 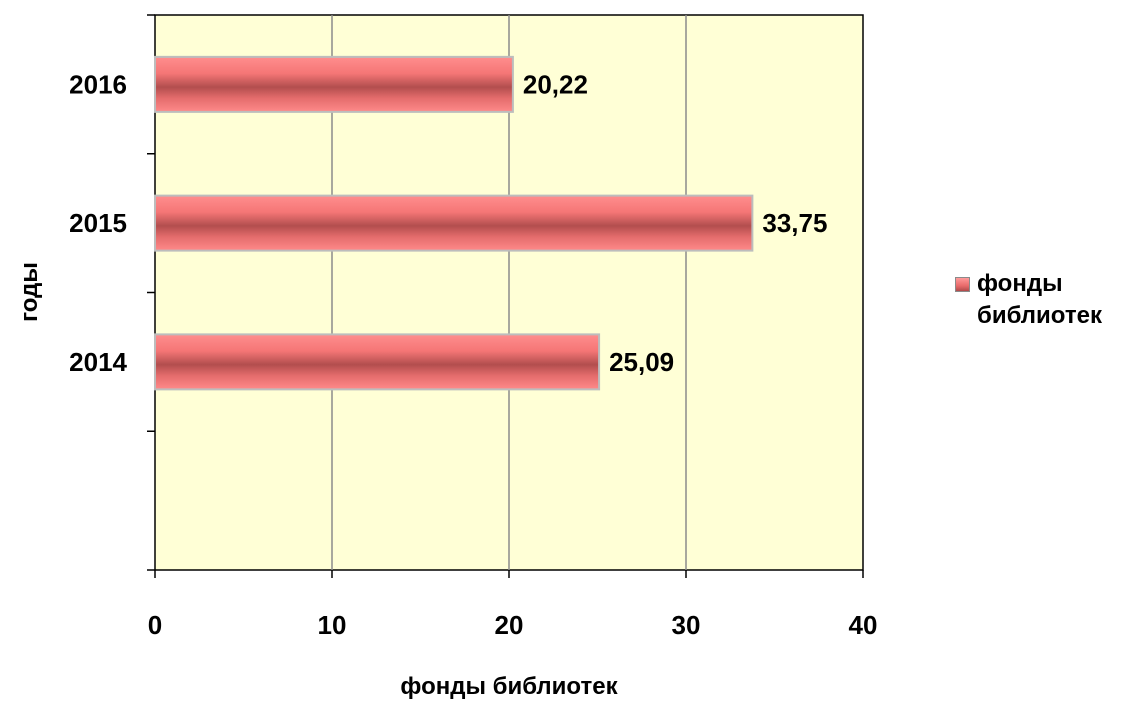 What do you see at coordinates (794, 223) in the screenshot?
I see `data-label-2015: 33,75` at bounding box center [794, 223].